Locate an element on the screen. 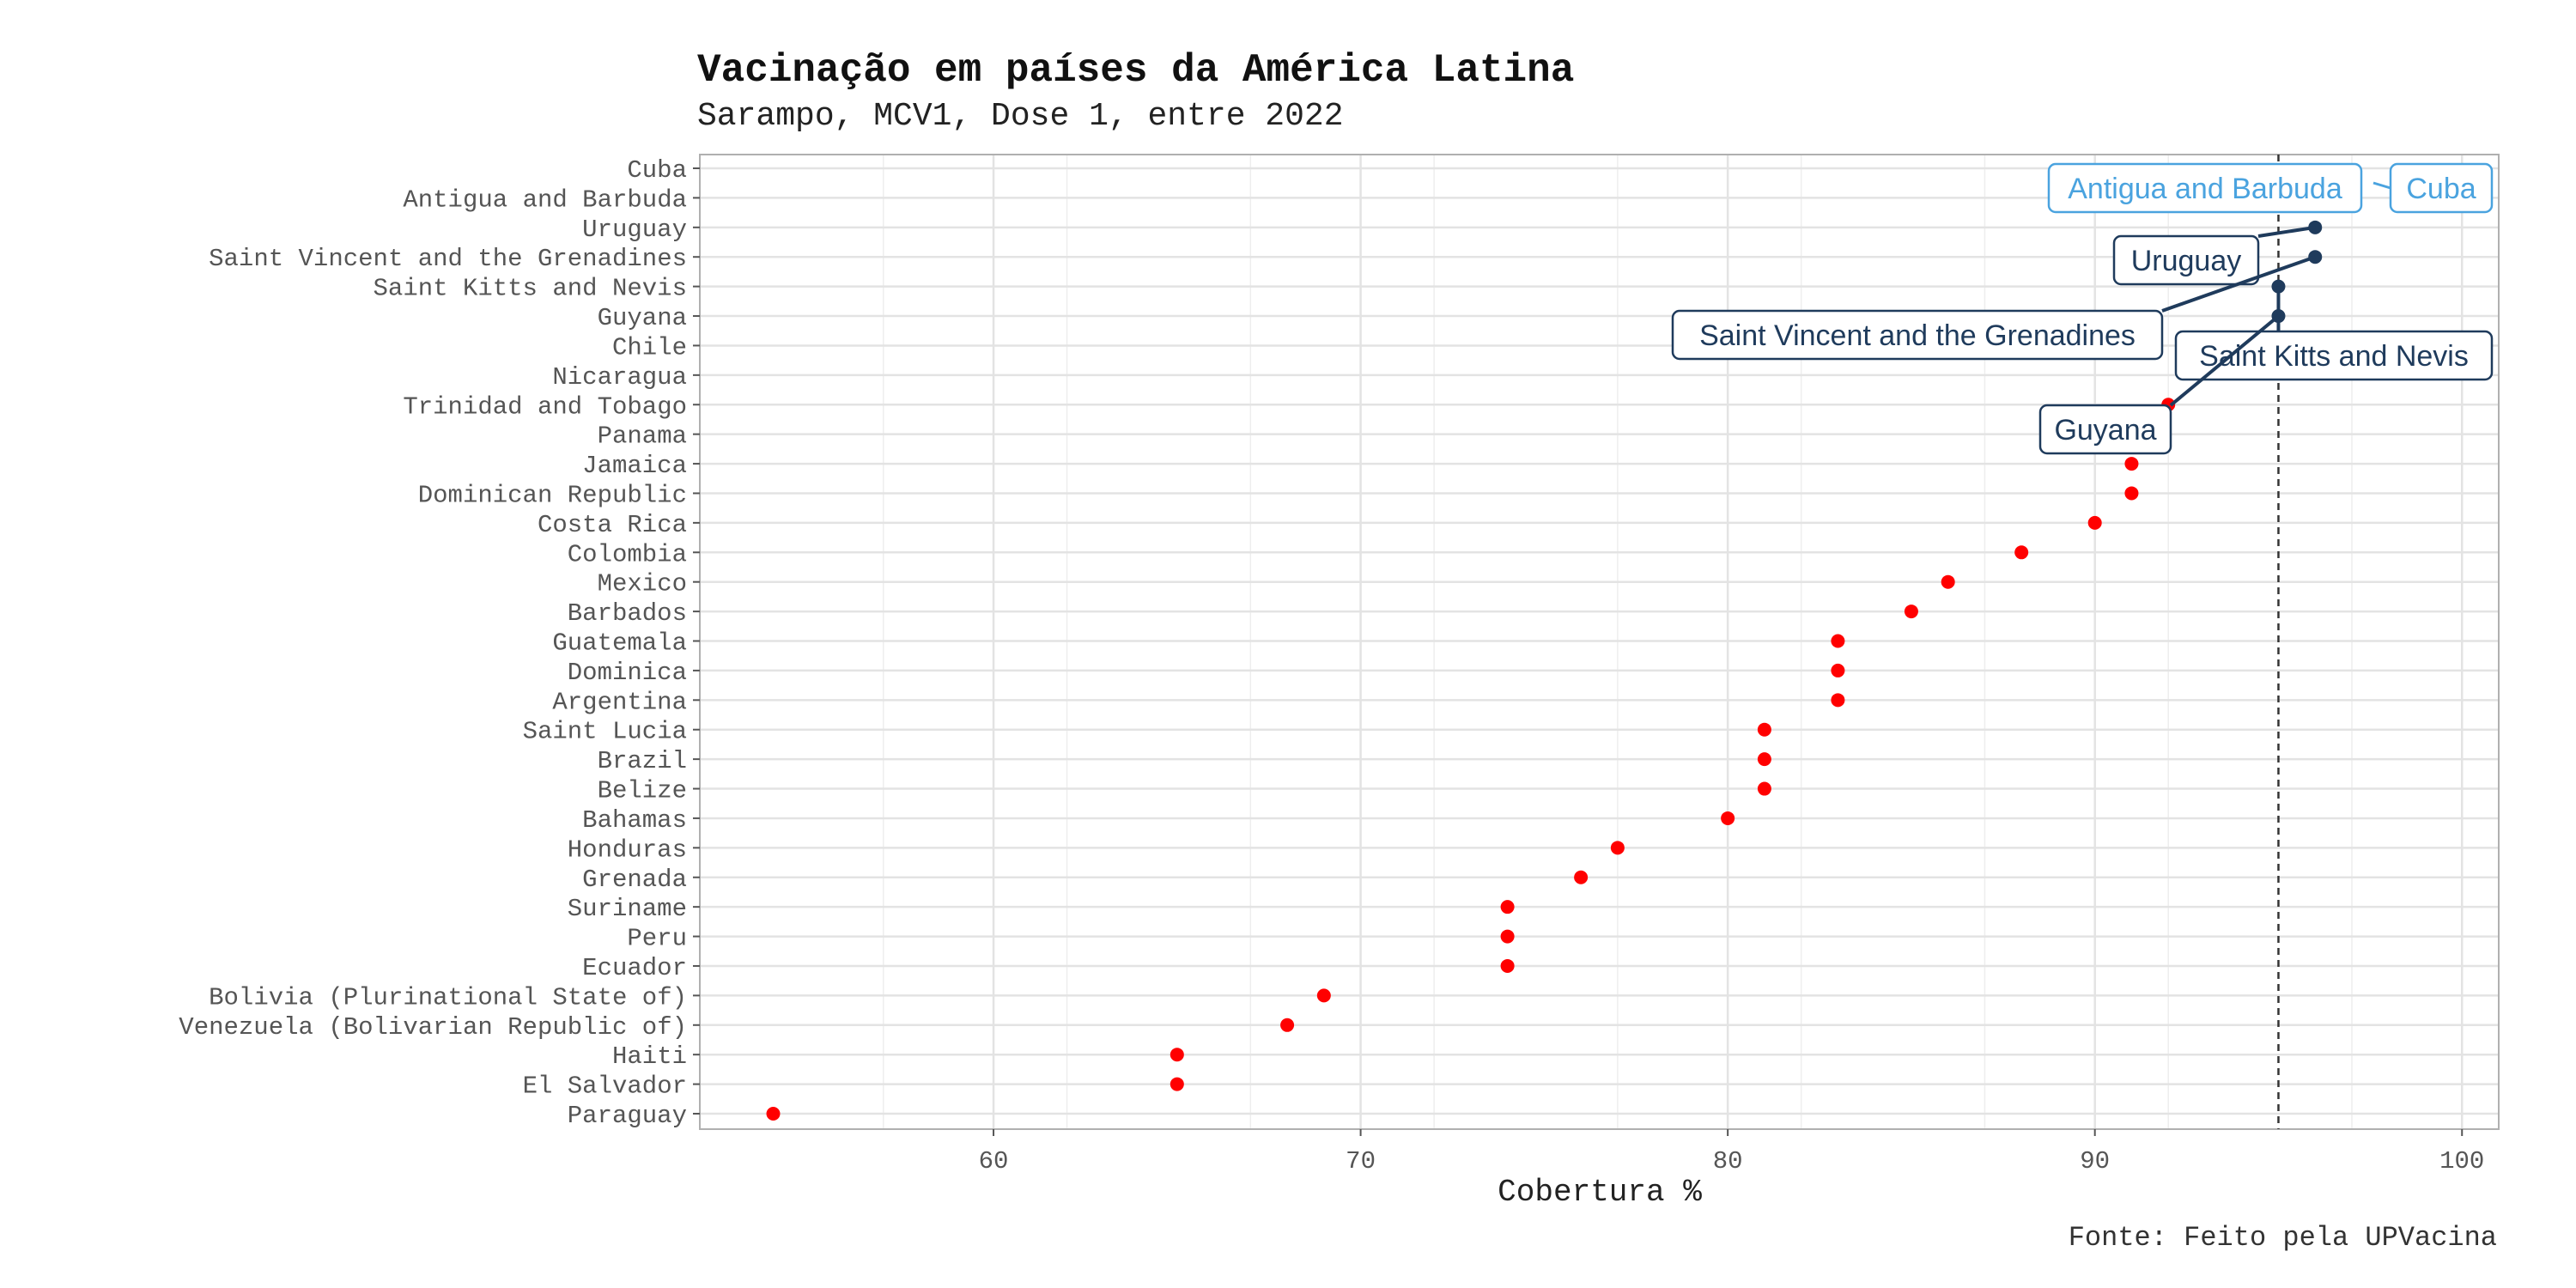 Image resolution: width=2576 pixels, height=1288 pixels. y-tick-label: Trinidad and Tobago is located at coordinates (545, 407).